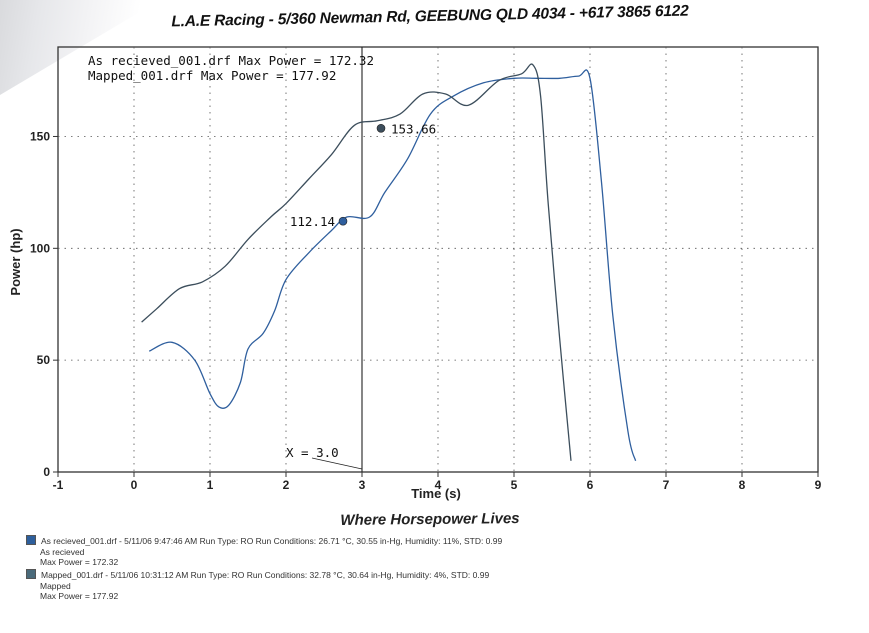 The width and height of the screenshot is (869, 633). What do you see at coordinates (40, 136) in the screenshot?
I see `y-tick-label: 150` at bounding box center [40, 136].